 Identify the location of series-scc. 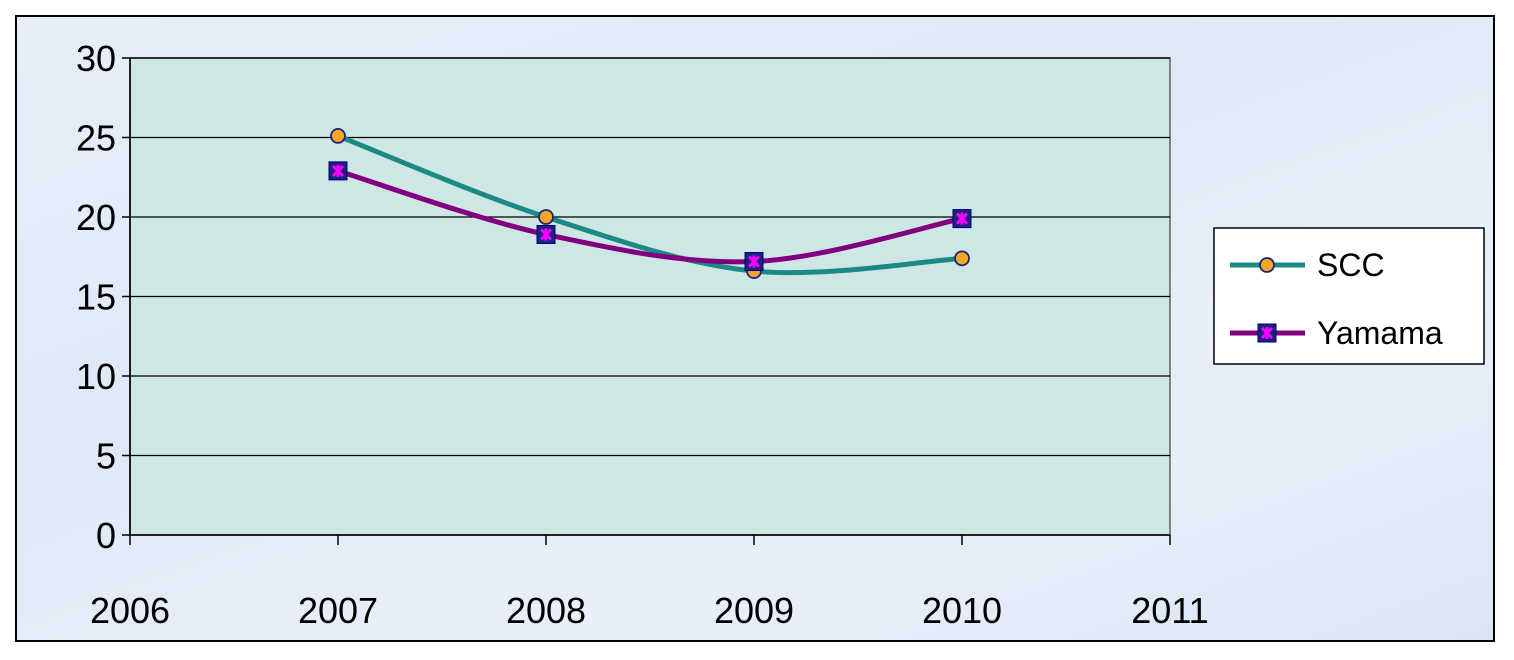
(650, 203).